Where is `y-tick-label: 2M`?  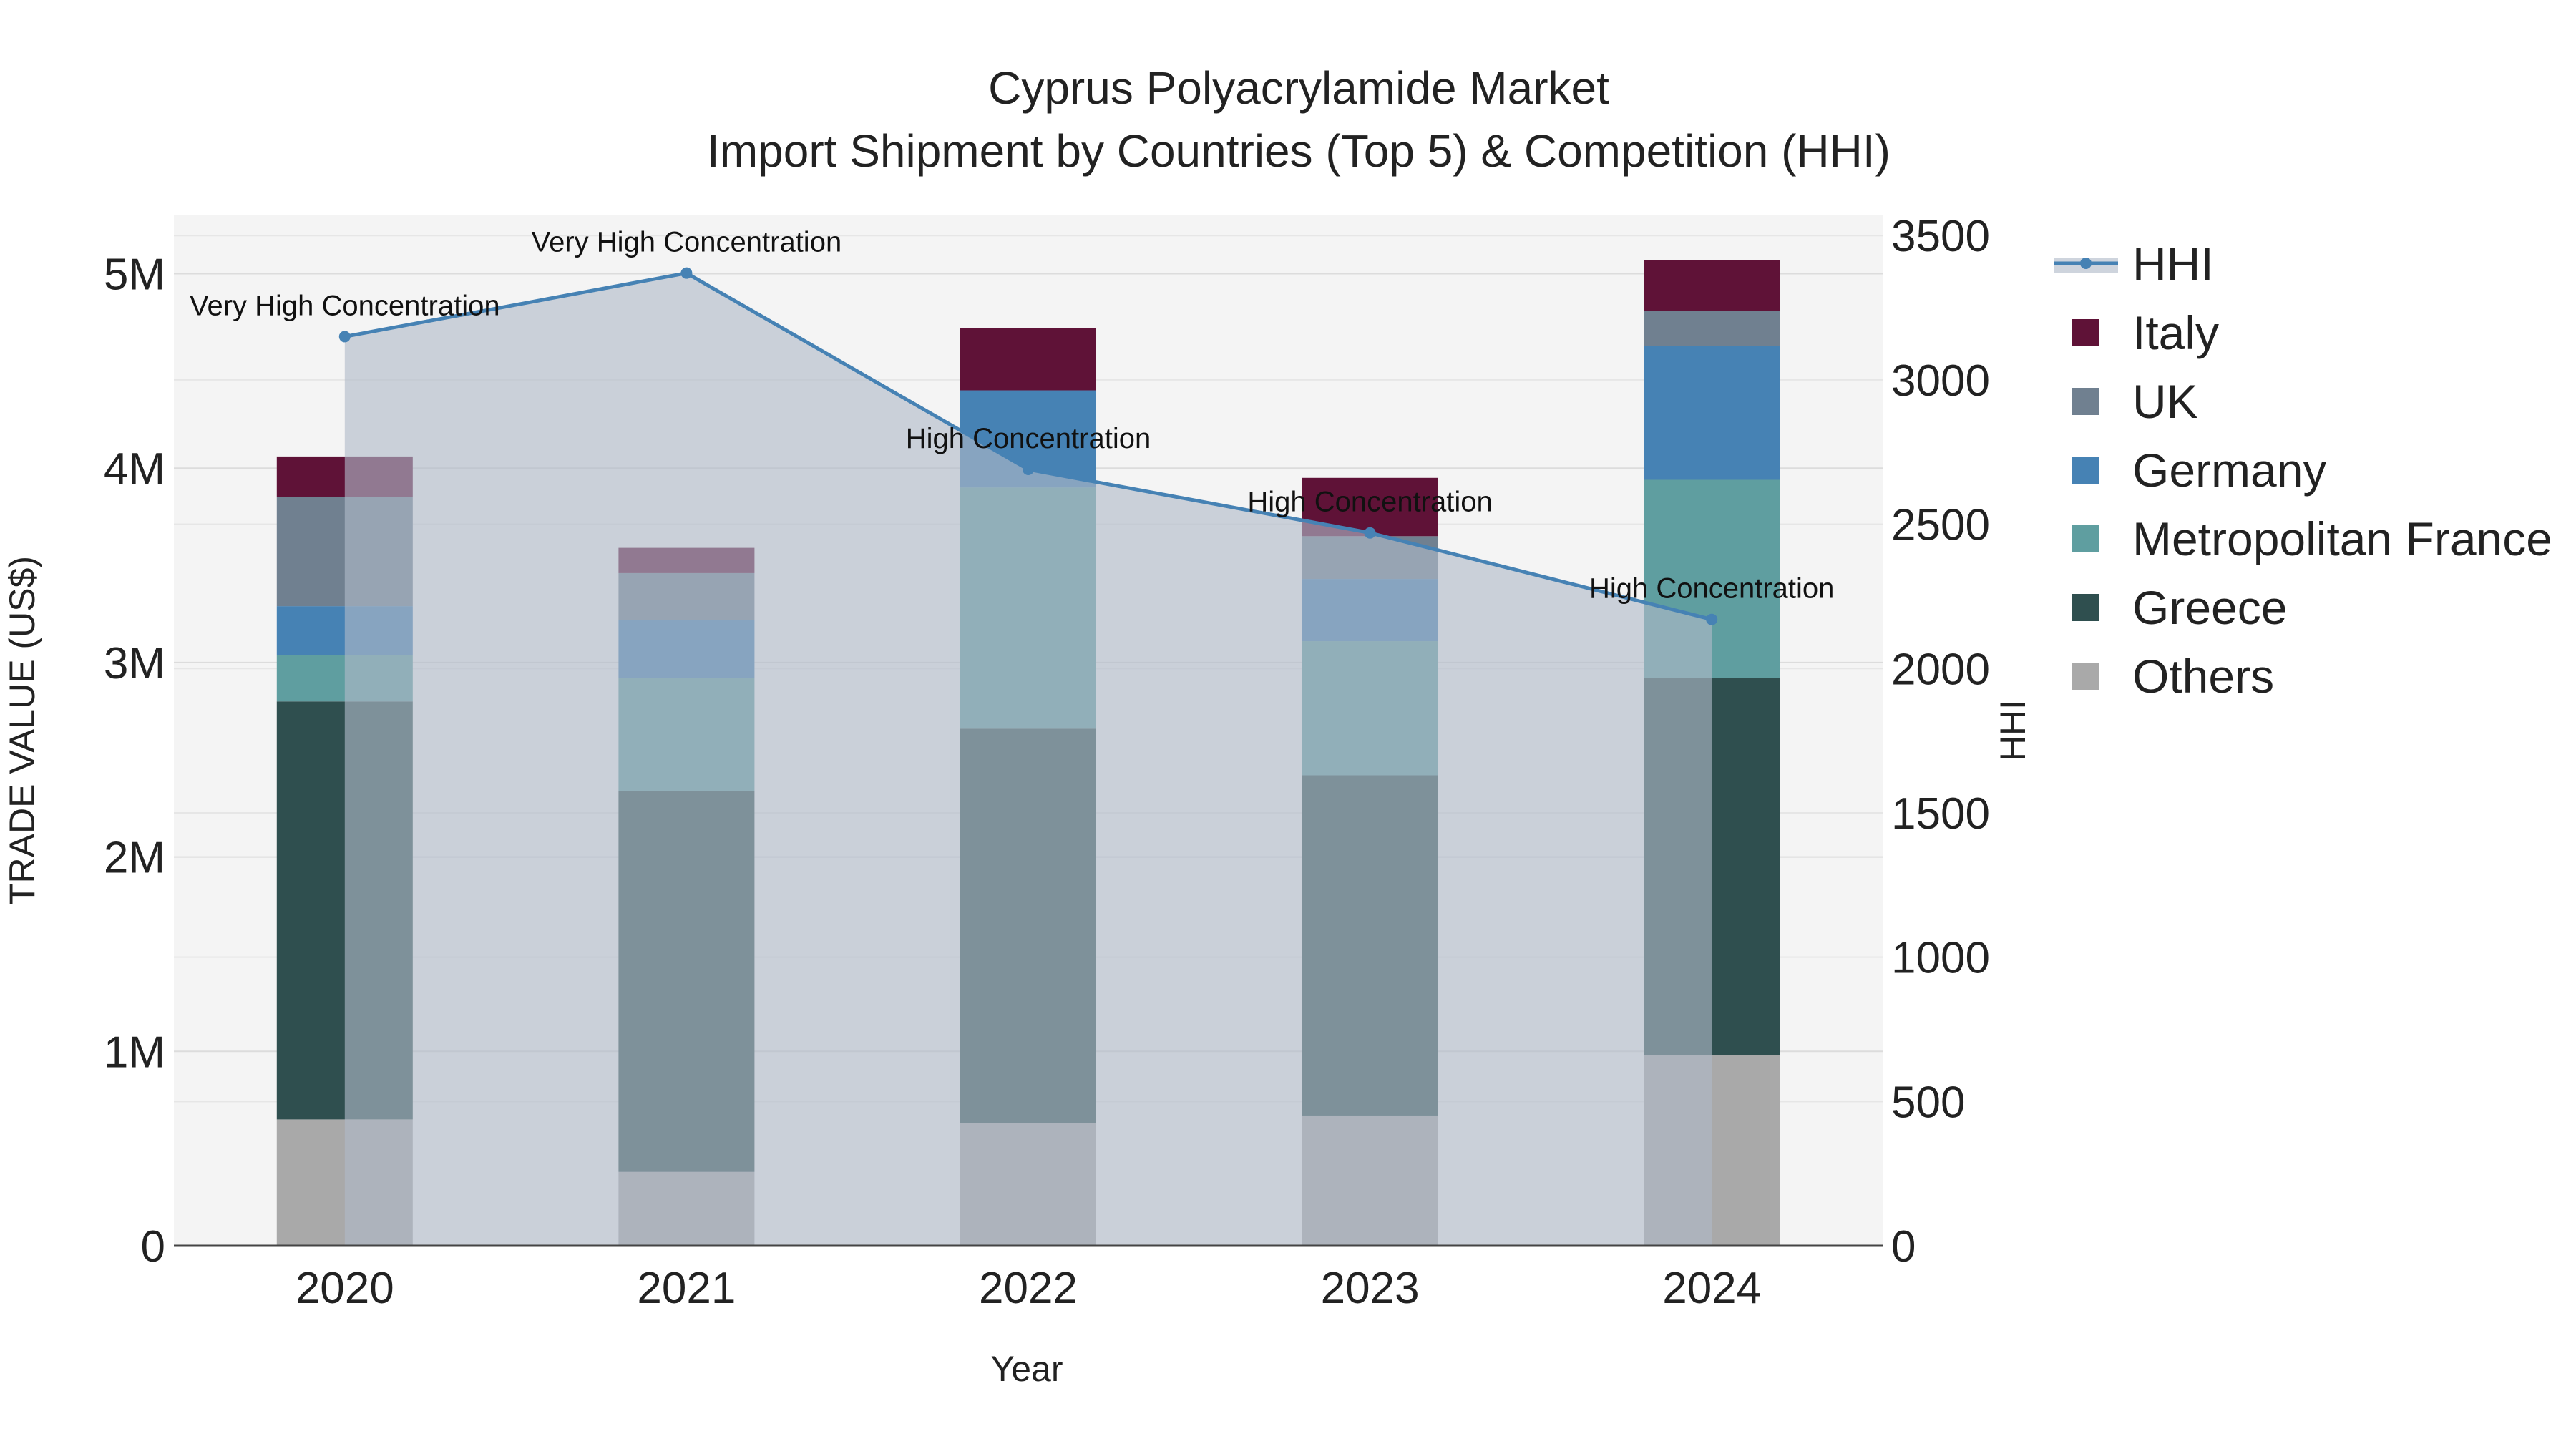
y-tick-label: 2M is located at coordinates (134, 858).